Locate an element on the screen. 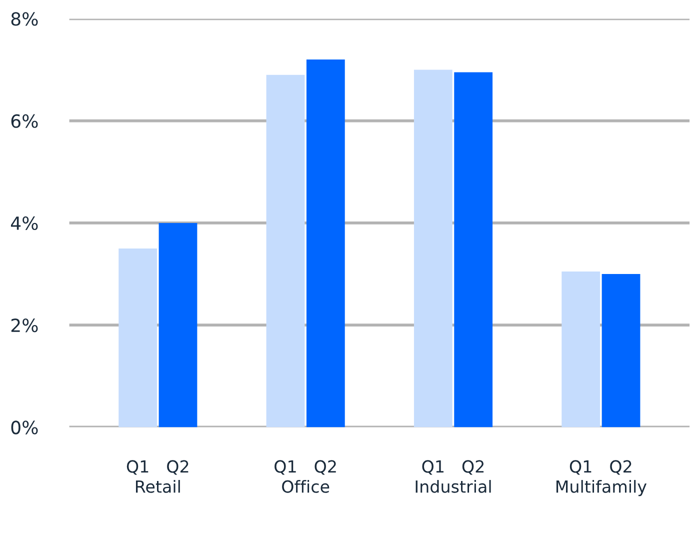  series-label: Q1 is located at coordinates (137, 467).